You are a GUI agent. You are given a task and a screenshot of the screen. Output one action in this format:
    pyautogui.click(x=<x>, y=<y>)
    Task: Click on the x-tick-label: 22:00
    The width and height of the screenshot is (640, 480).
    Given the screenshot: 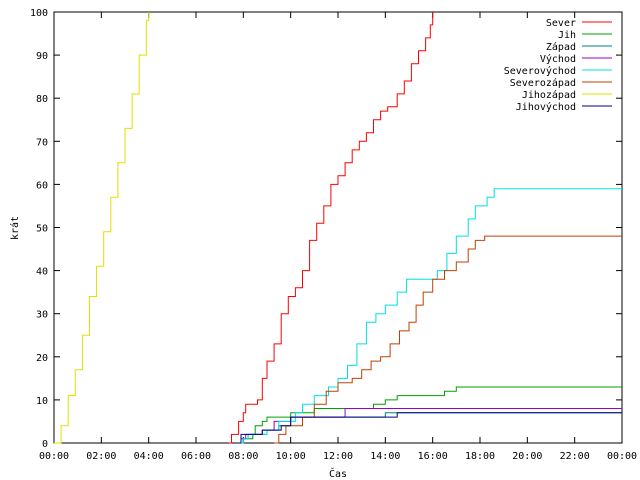 What is the action you would take?
    pyautogui.click(x=575, y=456)
    